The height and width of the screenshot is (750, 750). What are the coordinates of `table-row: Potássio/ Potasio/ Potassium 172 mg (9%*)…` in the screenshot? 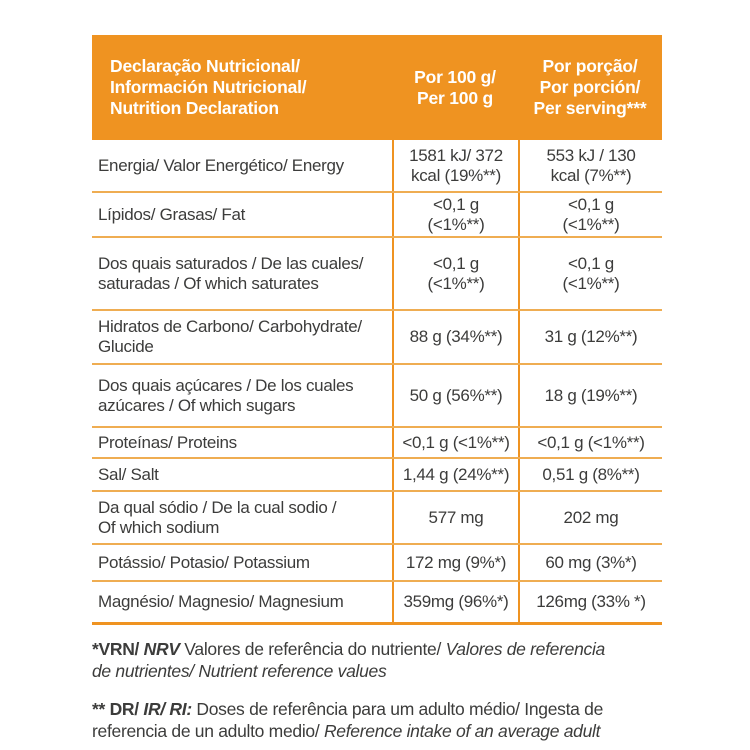 It's located at (377, 563).